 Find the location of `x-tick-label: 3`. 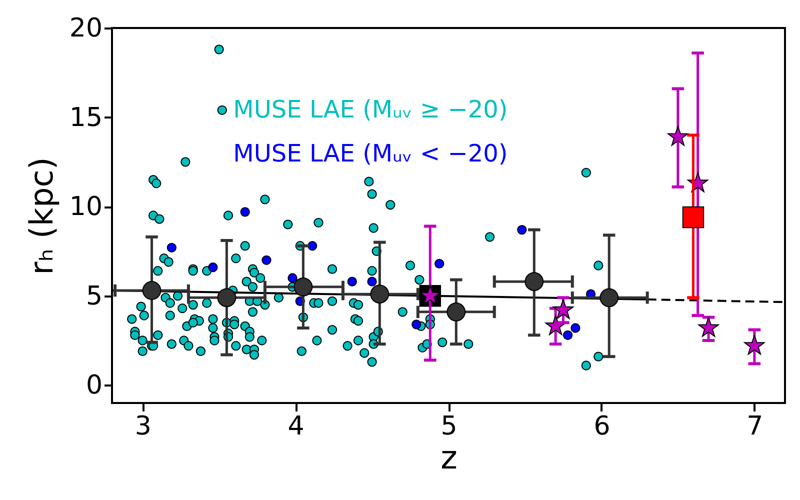

x-tick-label: 3 is located at coordinates (143, 427).